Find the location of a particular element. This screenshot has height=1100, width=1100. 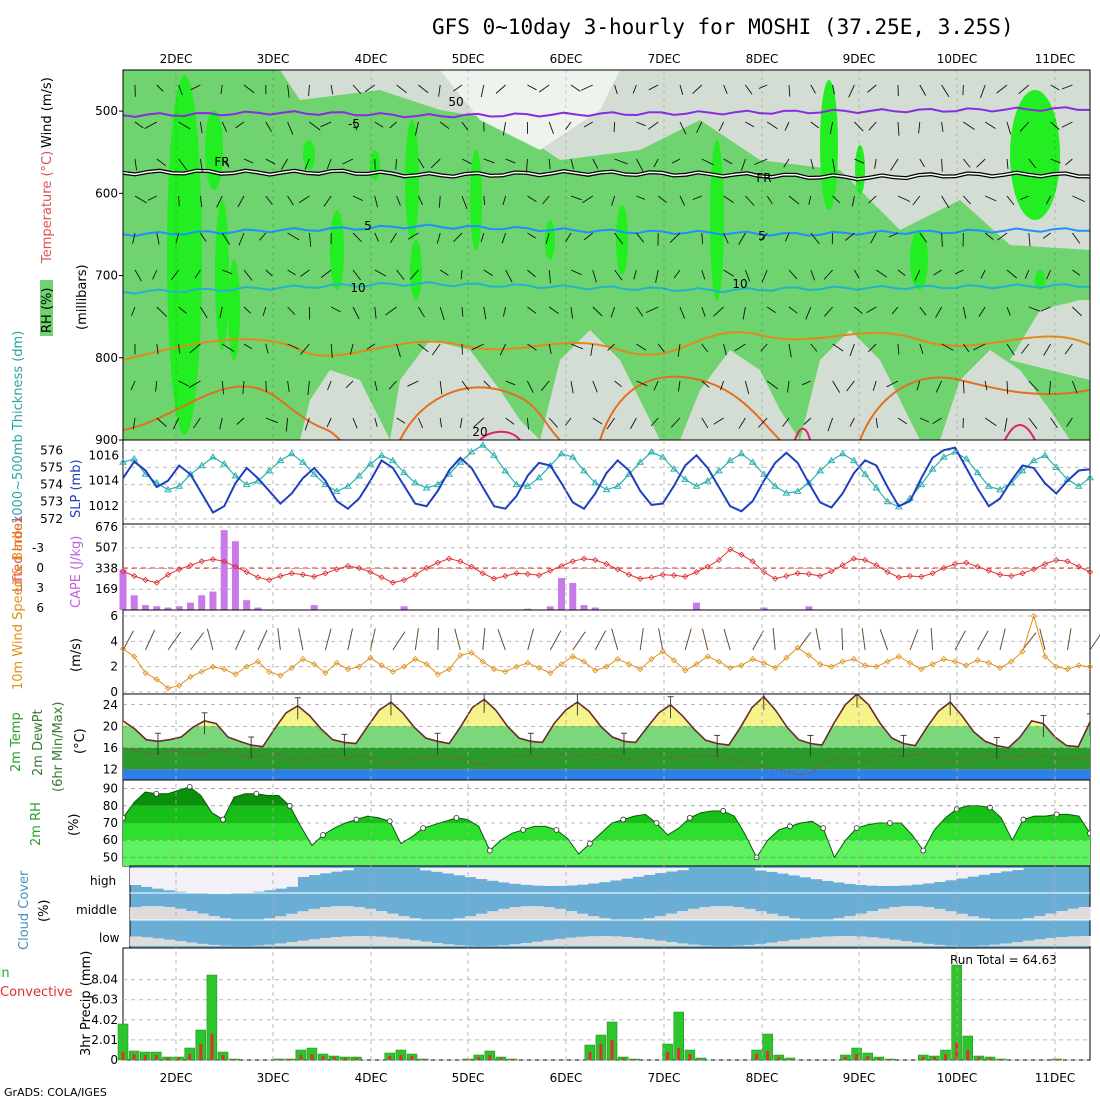

cloud-low-label: low is located at coordinates (109, 938).